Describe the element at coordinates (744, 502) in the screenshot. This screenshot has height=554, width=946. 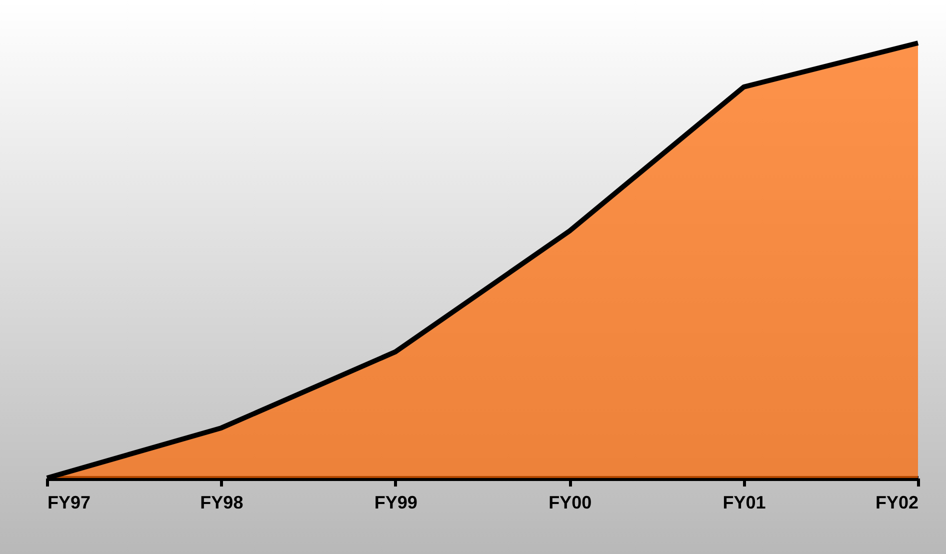
I see `x-tick-label: FY01` at that location.